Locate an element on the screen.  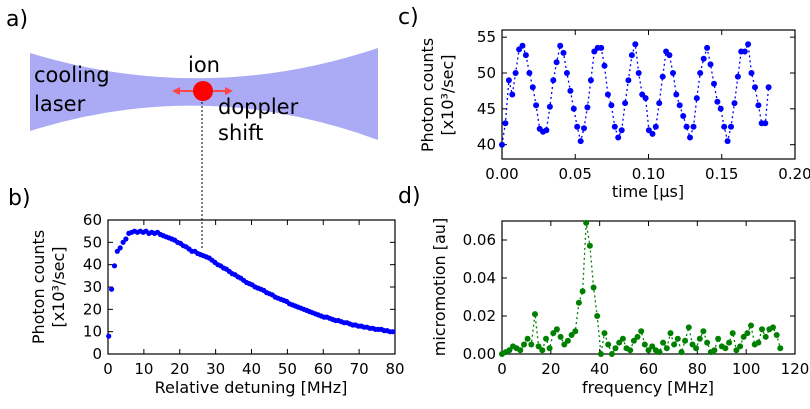
y-tick-label: 30 is located at coordinates (92, 287).